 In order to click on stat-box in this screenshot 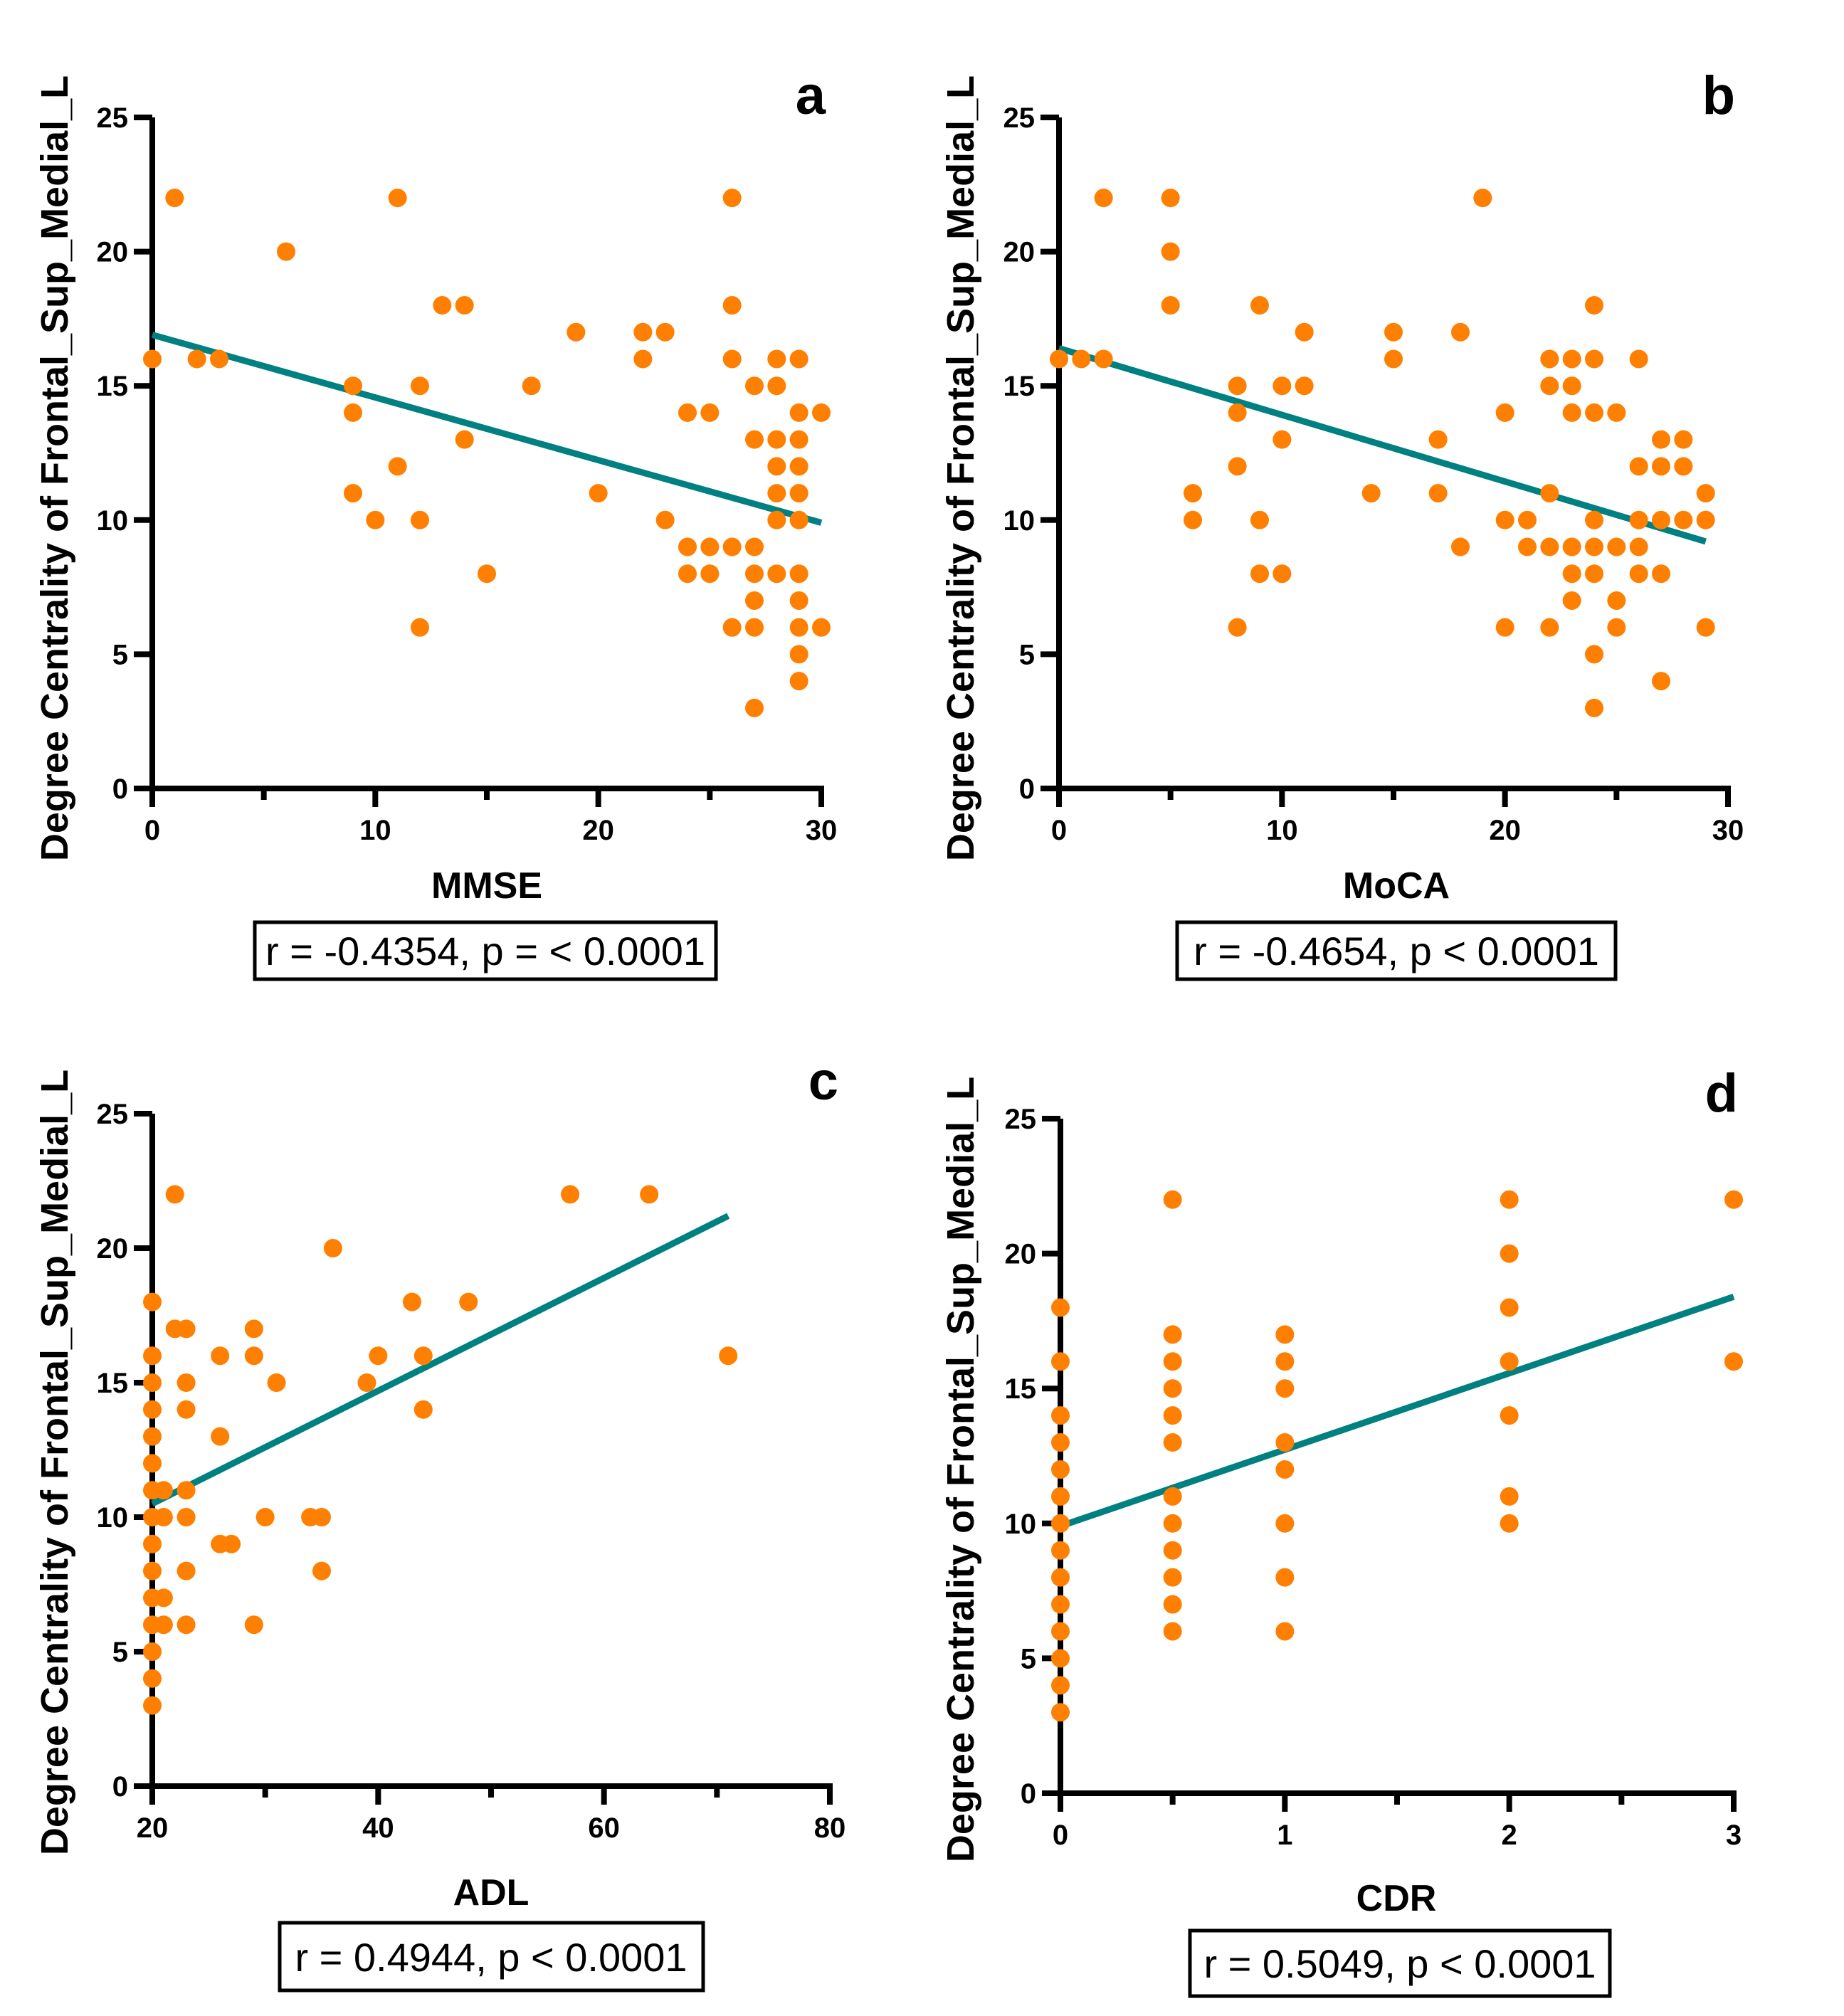, I will do `click(1396, 950)`.